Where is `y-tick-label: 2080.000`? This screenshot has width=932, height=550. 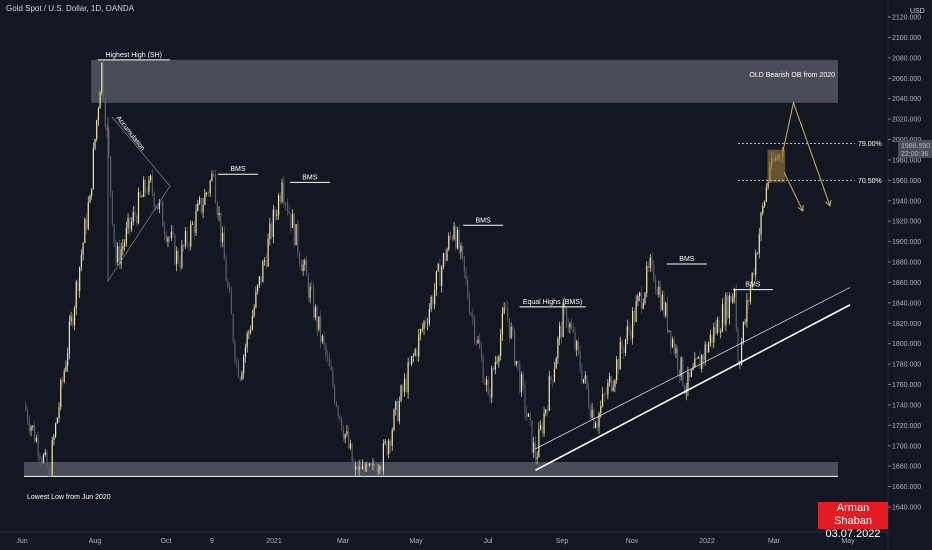
y-tick-label: 2080.000 is located at coordinates (906, 58).